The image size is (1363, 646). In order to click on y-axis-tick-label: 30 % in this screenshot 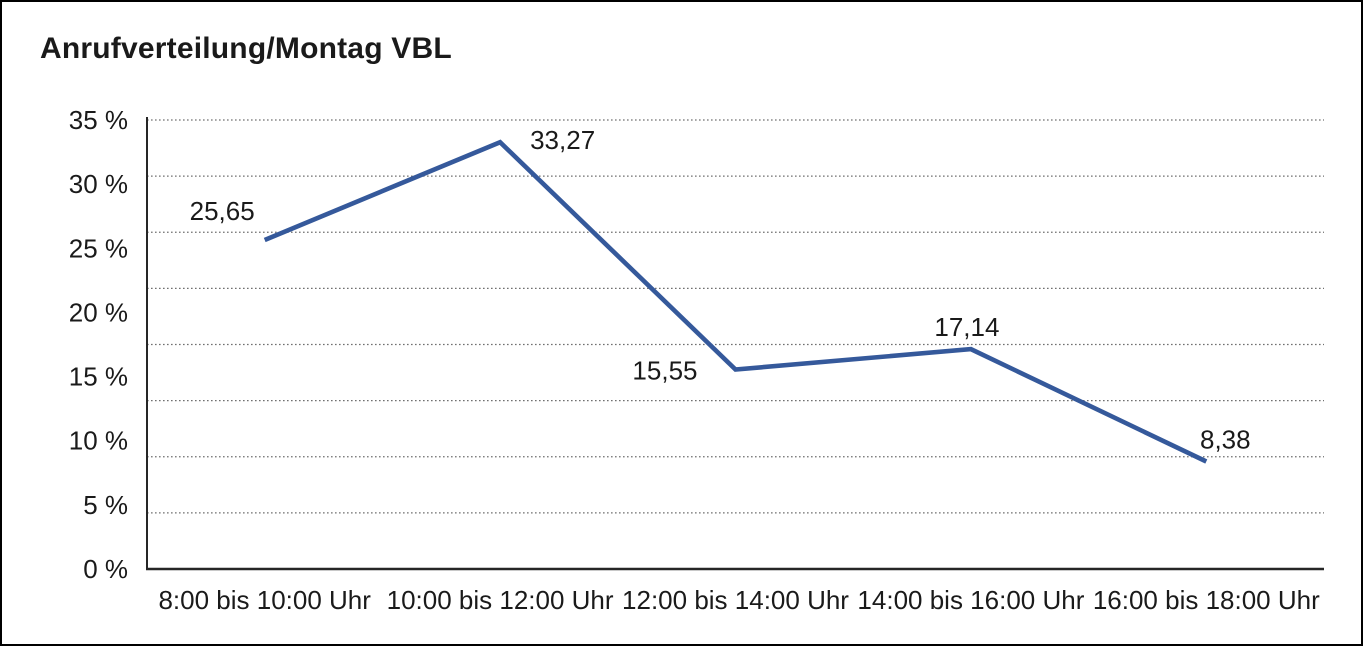, I will do `click(98, 184)`.